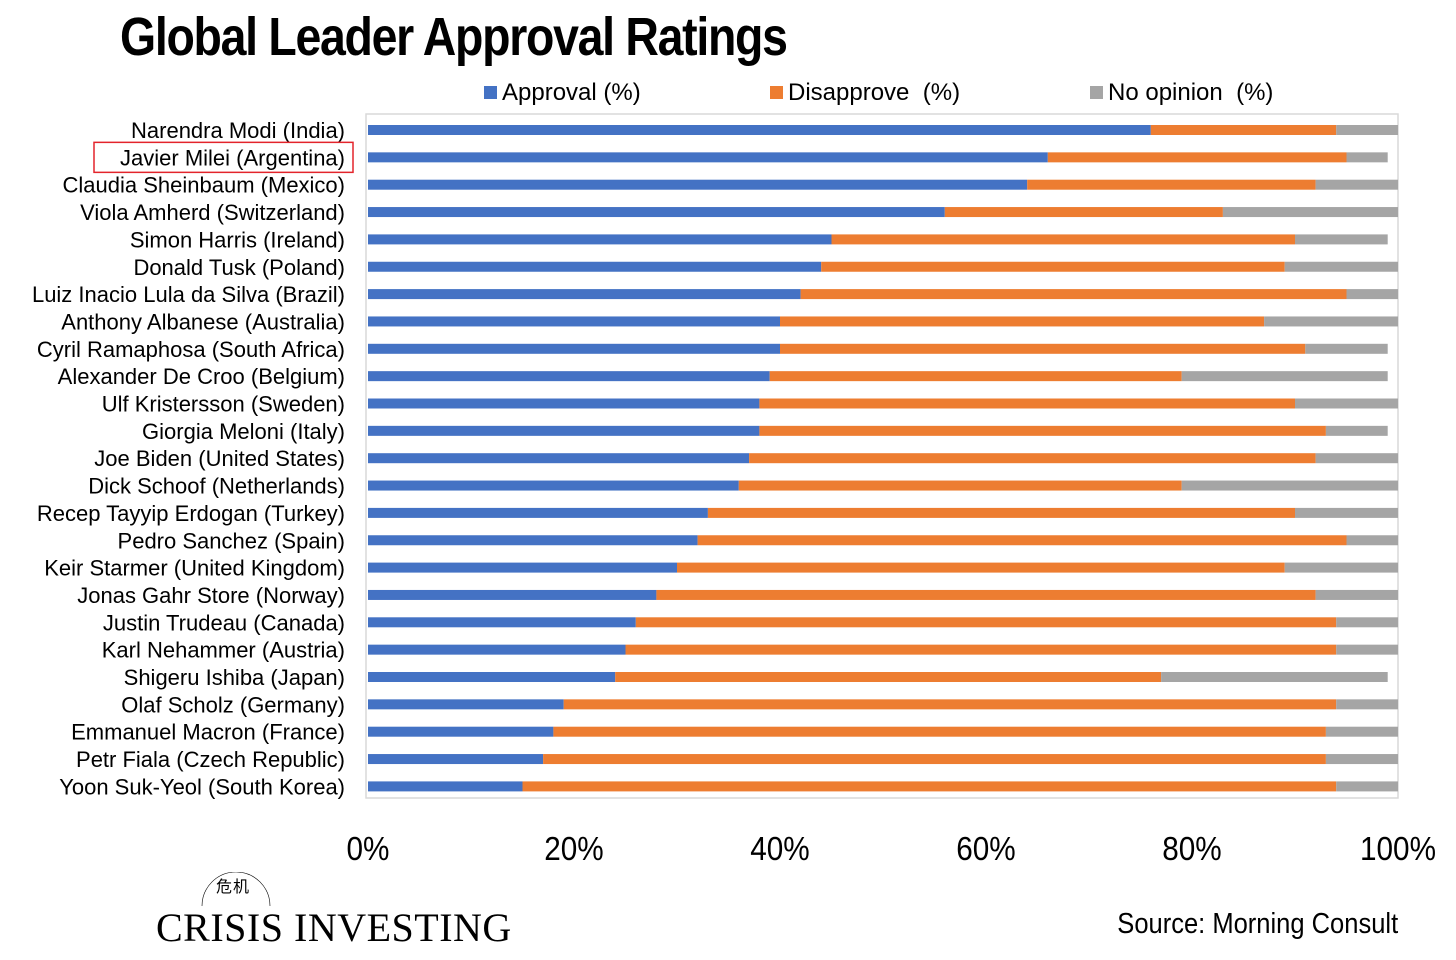  What do you see at coordinates (233, 886) in the screenshot?
I see `svg-text: 危机` at bounding box center [233, 886].